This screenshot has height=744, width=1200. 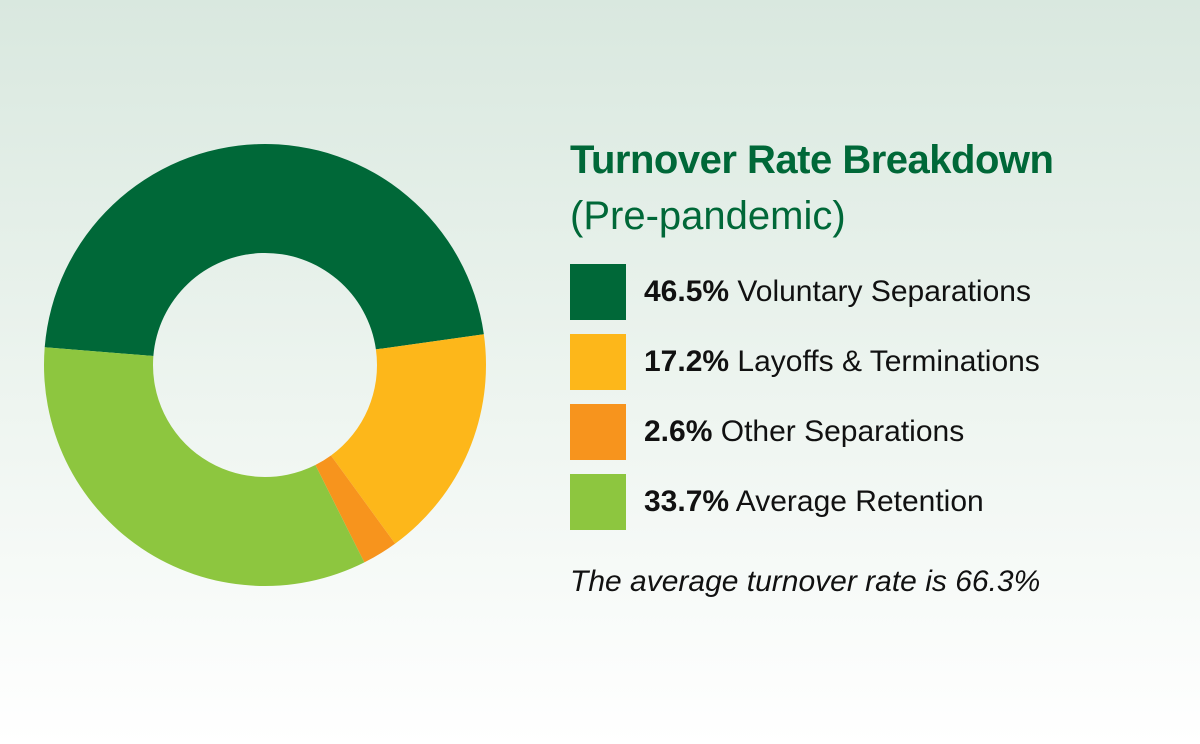 I want to click on legend-label-layoffs-terminations: 17.2% Layoffs & Terminations, so click(x=842, y=362).